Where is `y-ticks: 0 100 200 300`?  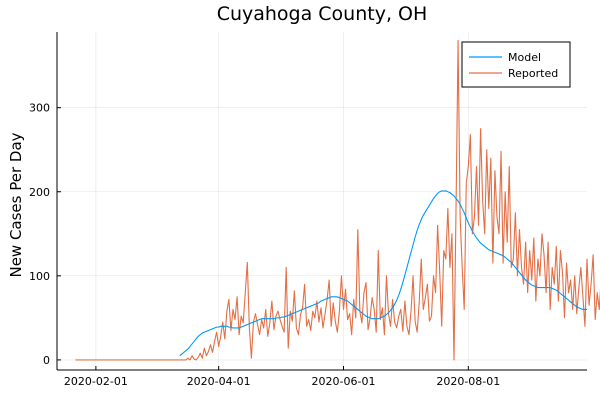 y-ticks: 0 100 200 300 is located at coordinates (45, 234).